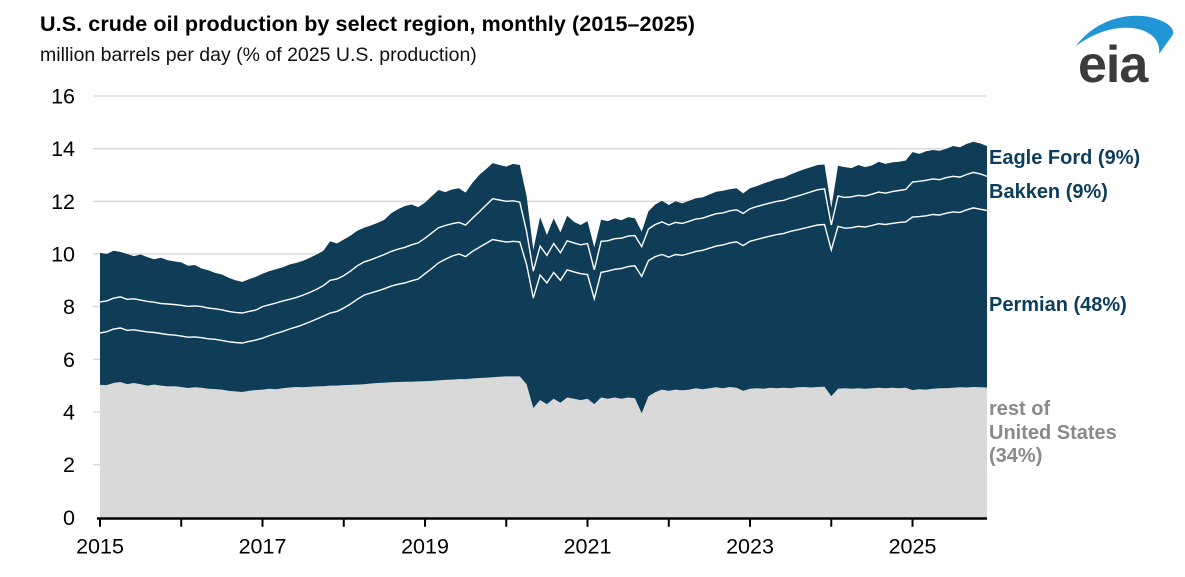 This screenshot has height=577, width=1185. I want to click on series-label-rest-line1: rest of, so click(1020, 409).